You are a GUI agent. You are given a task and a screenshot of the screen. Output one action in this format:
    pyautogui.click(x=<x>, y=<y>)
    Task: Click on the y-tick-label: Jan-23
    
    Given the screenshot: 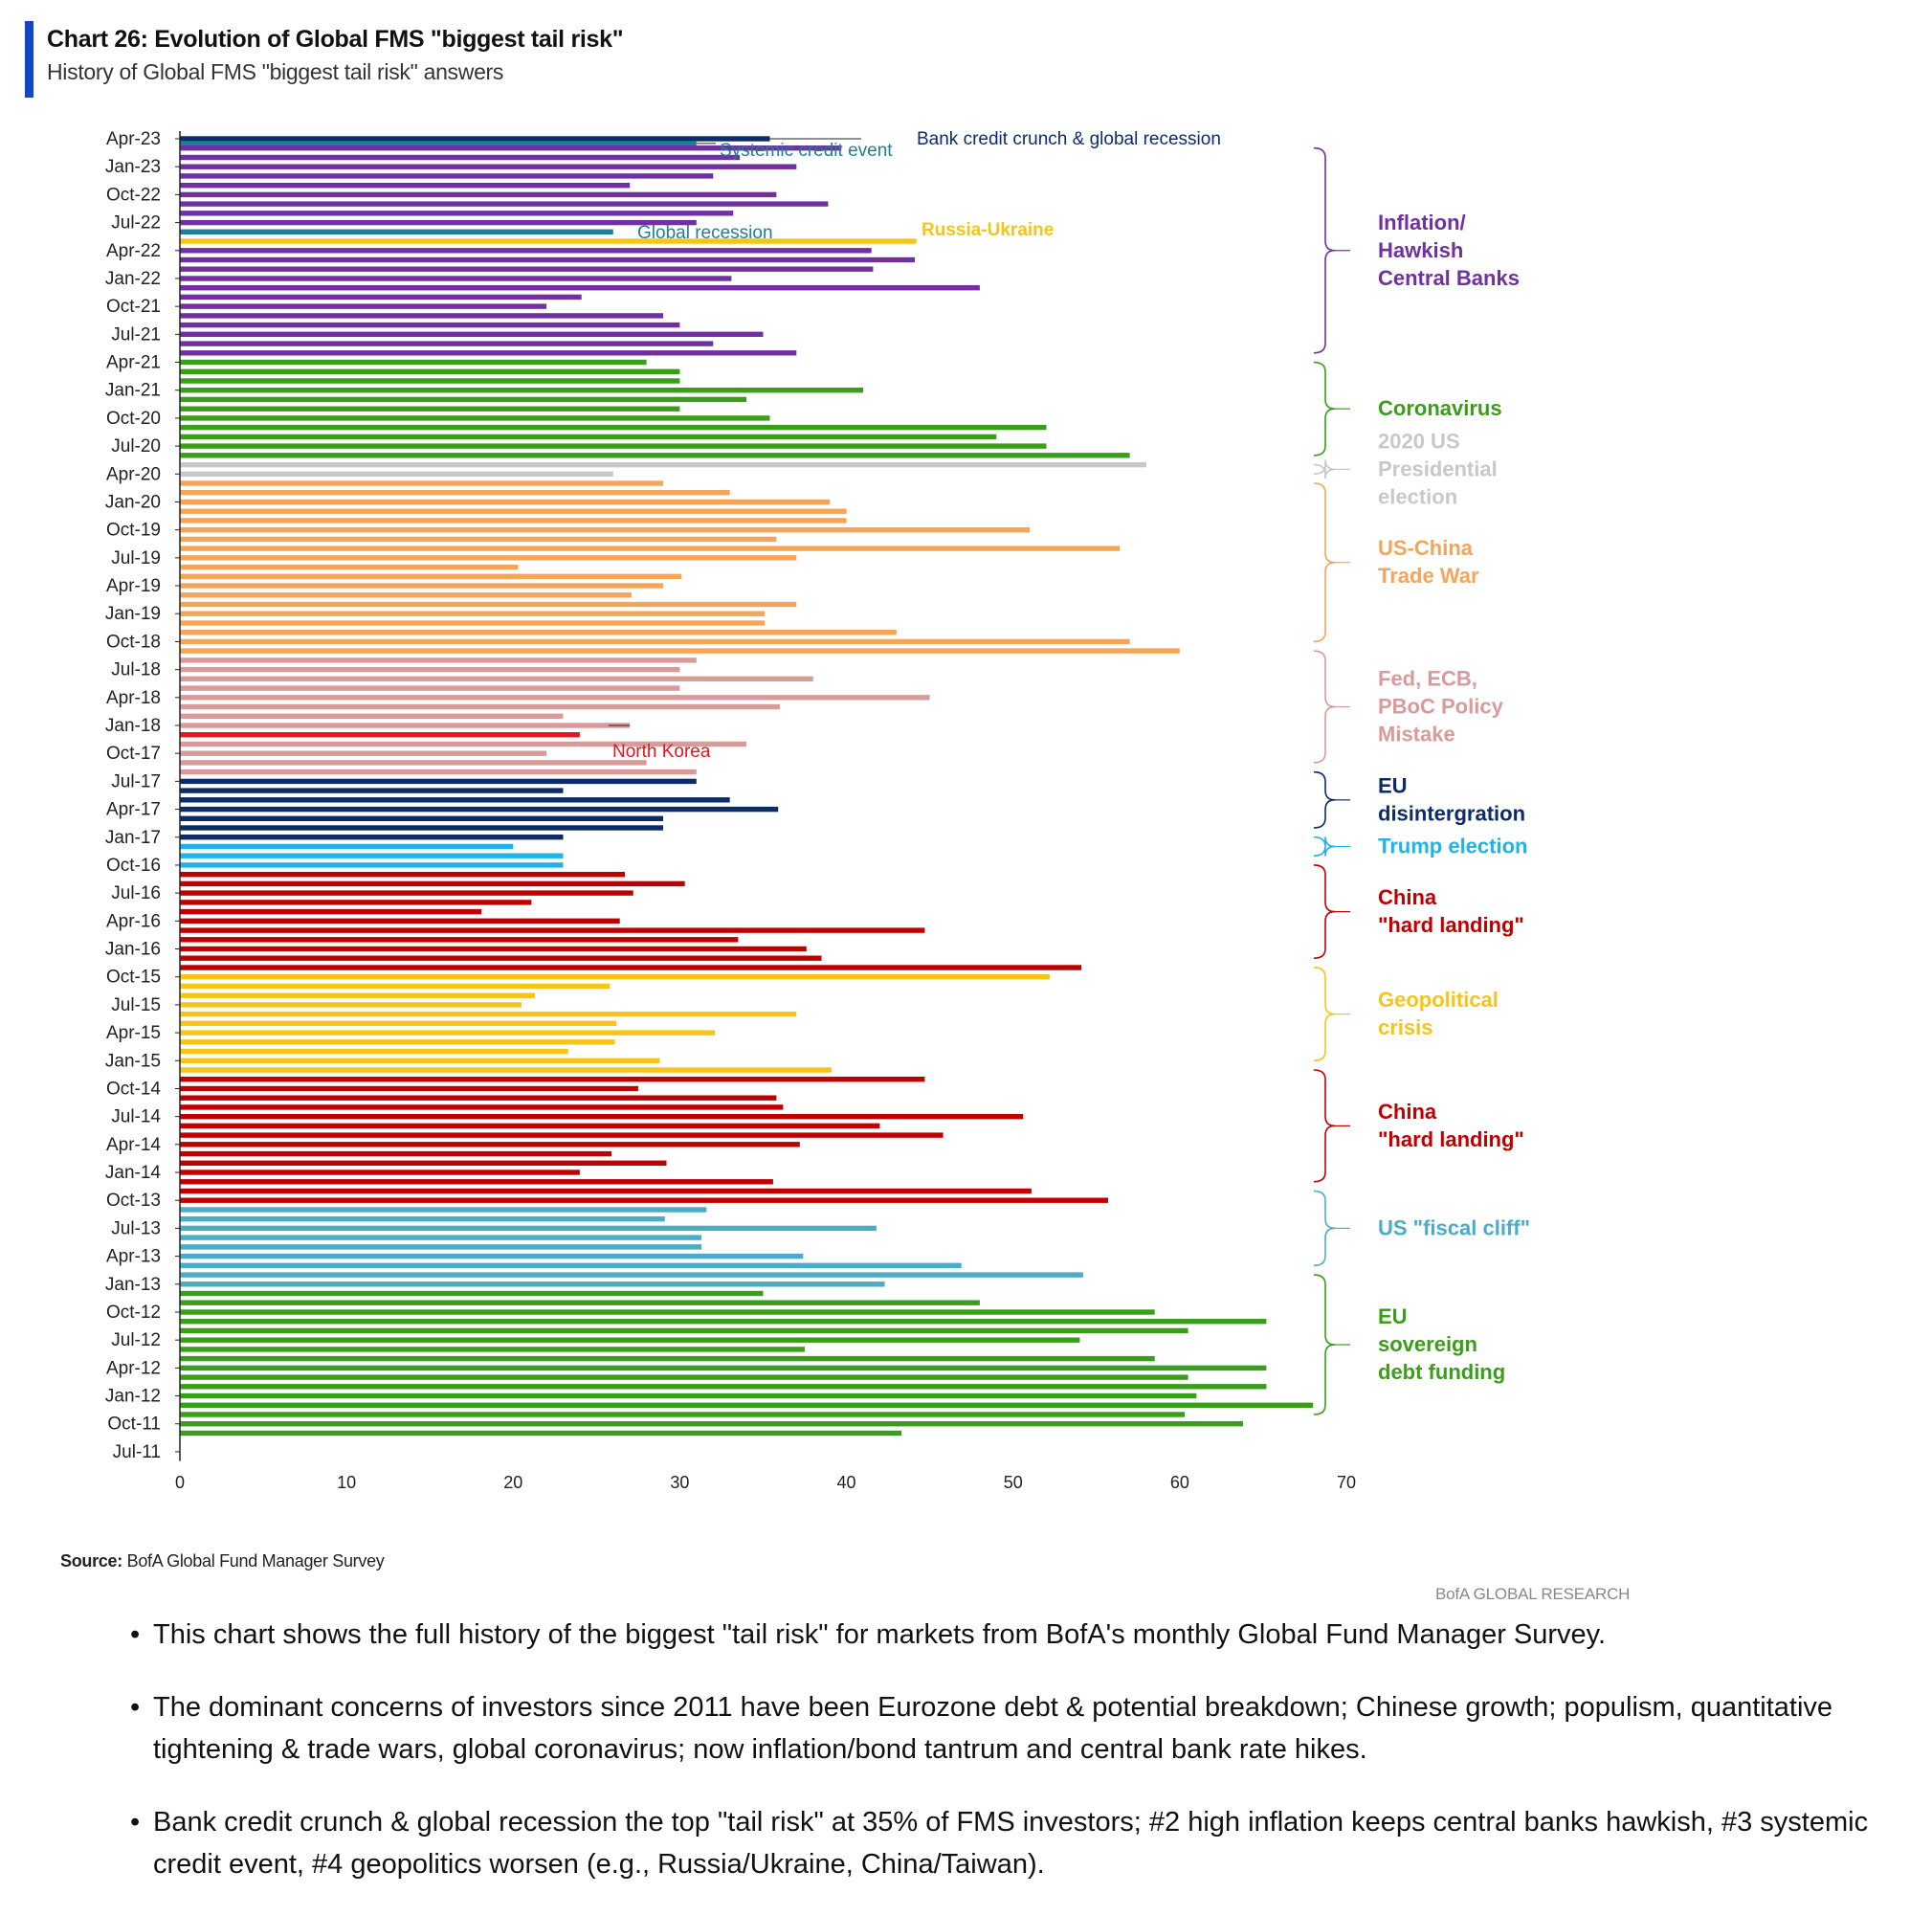 What is the action you would take?
    pyautogui.click(x=133, y=167)
    